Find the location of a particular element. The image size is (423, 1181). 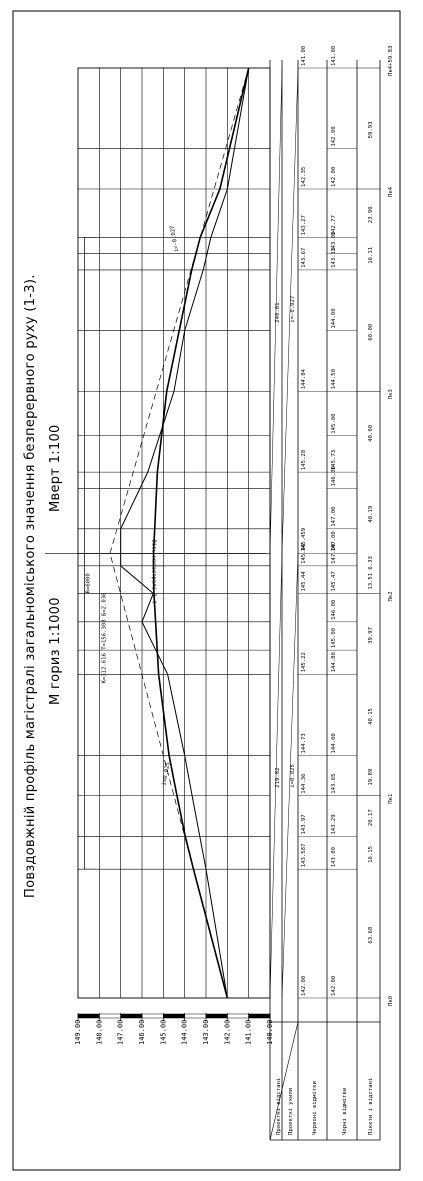

curve-parameters-label: К=312.616 Т=156.308 Б=2.036 is located at coordinates (104, 637).